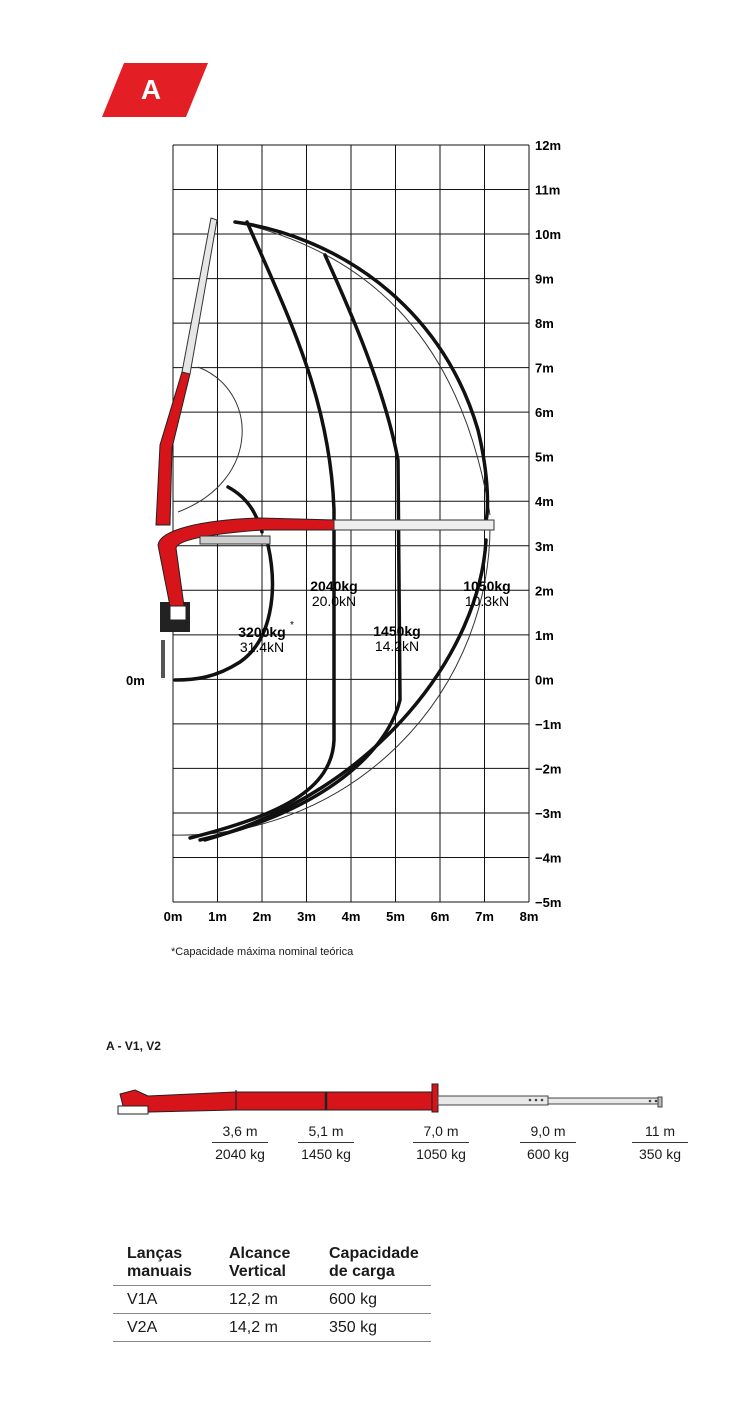  What do you see at coordinates (544, 501) in the screenshot?
I see `y-tick-label: 4m` at bounding box center [544, 501].